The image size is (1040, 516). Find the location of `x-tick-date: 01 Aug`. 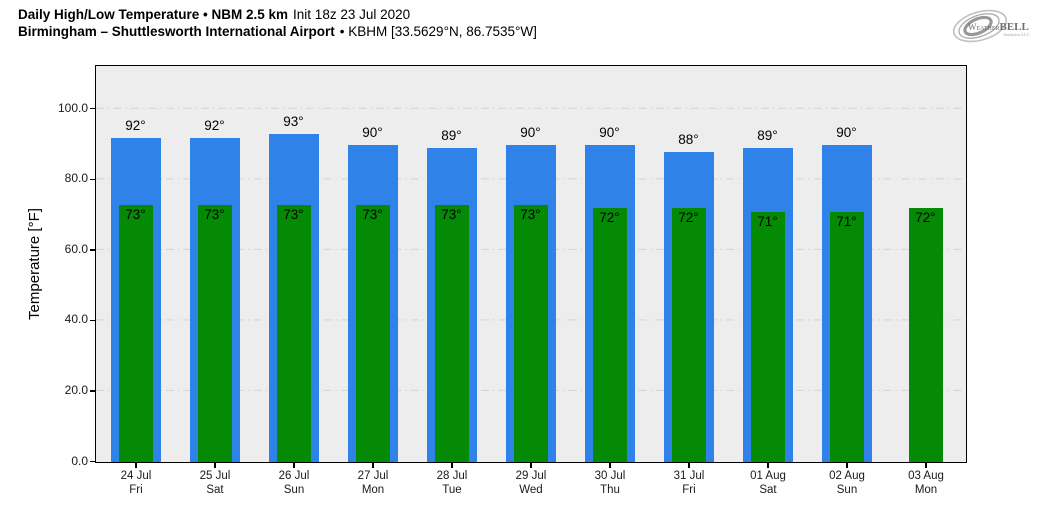

x-tick-date: 01 Aug is located at coordinates (768, 476).